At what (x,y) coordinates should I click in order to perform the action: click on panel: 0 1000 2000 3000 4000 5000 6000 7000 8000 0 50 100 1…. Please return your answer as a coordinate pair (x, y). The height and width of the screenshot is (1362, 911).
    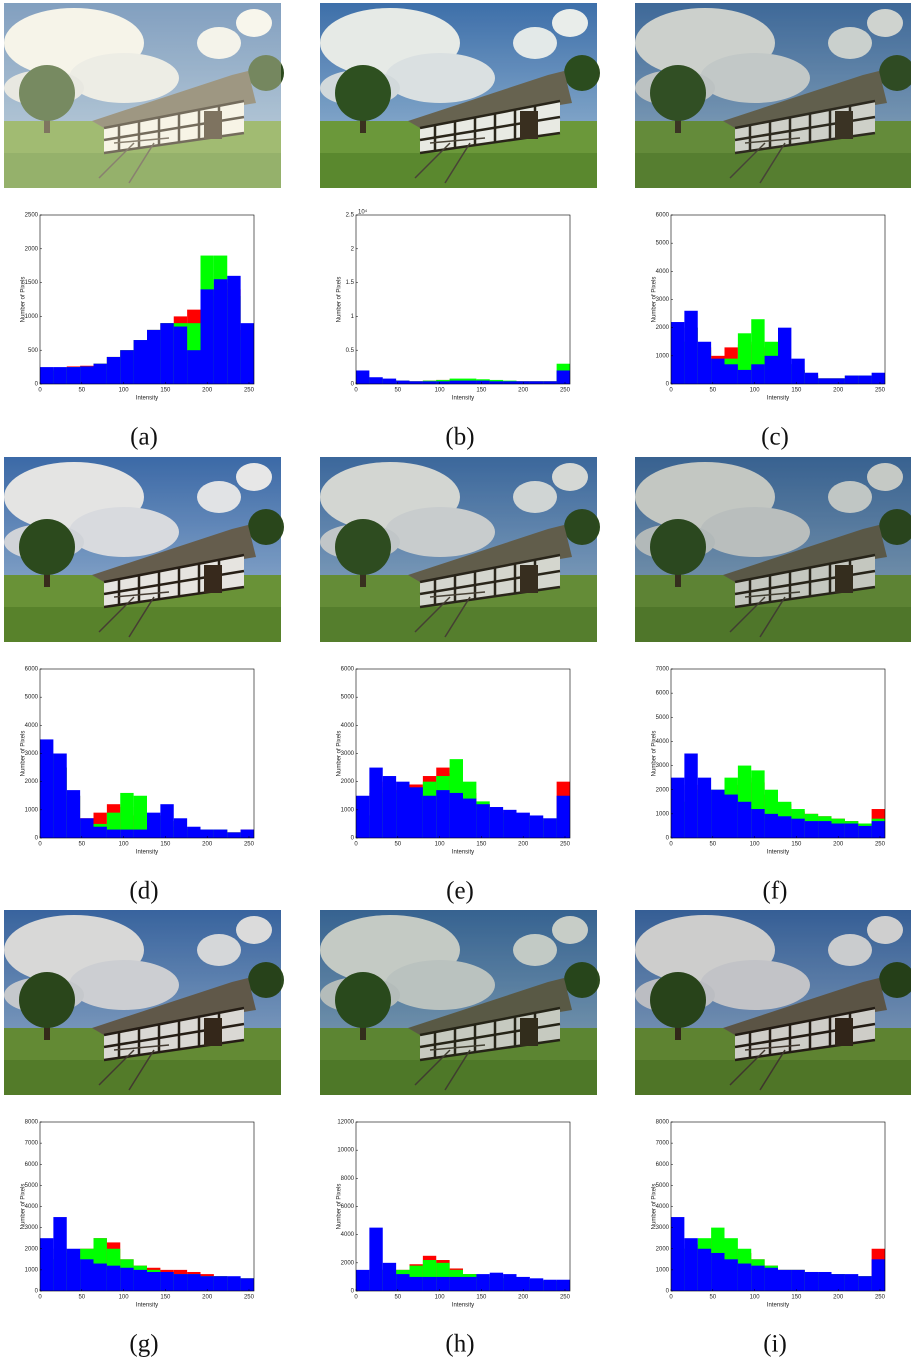
    Looking at the image, I should click on (772, 1133).